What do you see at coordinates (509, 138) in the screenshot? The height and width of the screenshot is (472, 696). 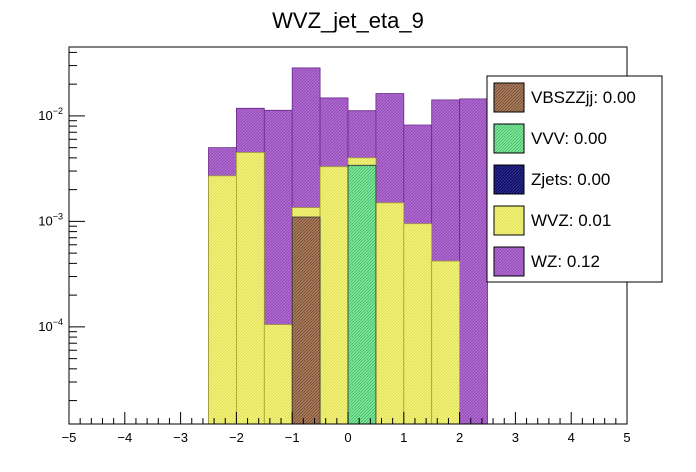 I see `legend-swatch-vvv` at bounding box center [509, 138].